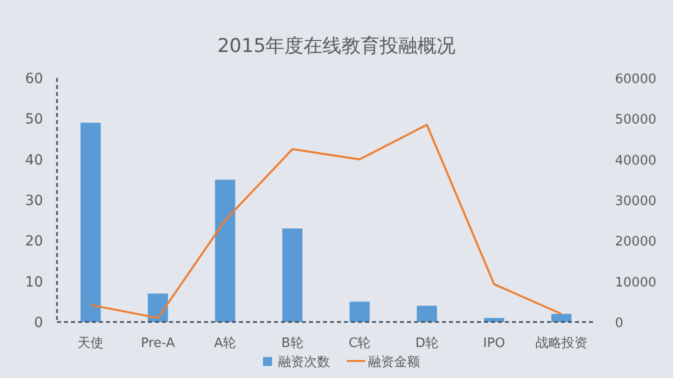  Describe the element at coordinates (225, 343) in the screenshot. I see `x-tick-label: A轮` at that location.